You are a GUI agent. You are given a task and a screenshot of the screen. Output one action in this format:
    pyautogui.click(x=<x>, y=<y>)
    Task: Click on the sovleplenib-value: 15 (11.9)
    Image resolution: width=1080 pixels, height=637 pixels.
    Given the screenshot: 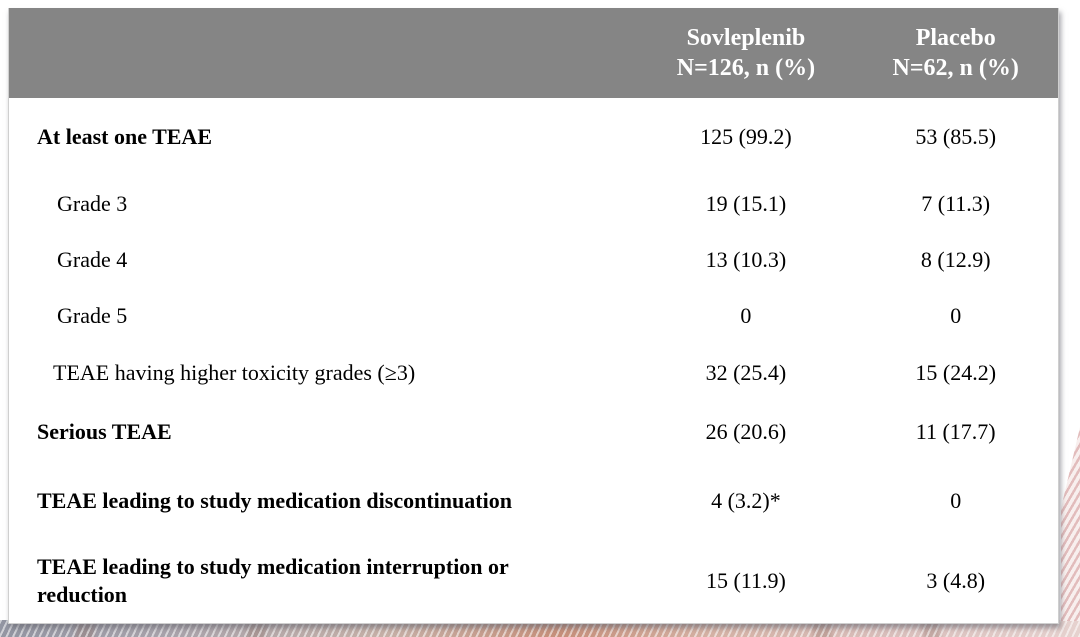 What is the action you would take?
    pyautogui.click(x=746, y=580)
    